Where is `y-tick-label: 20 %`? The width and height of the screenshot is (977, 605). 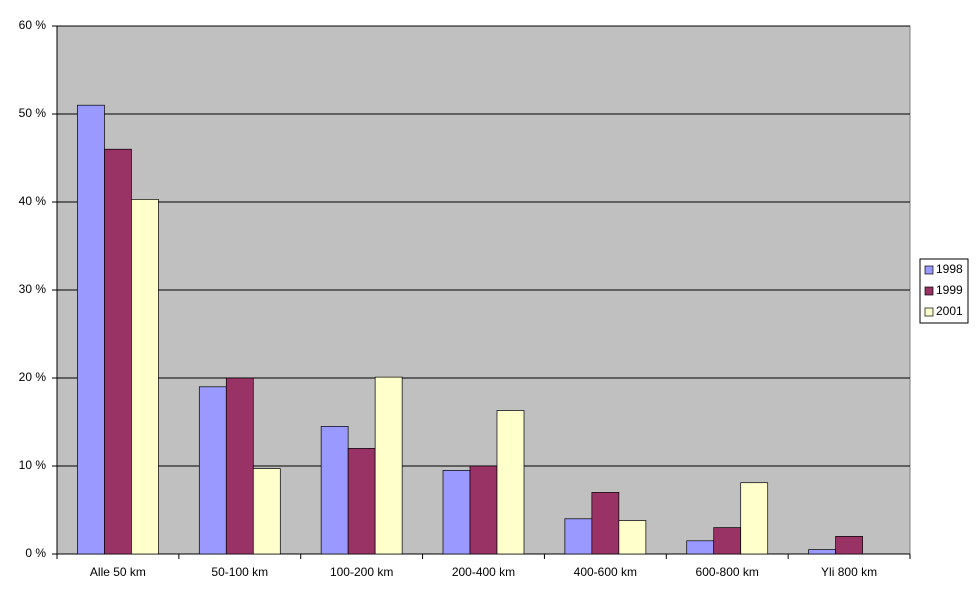
y-tick-label: 20 % is located at coordinates (33, 377).